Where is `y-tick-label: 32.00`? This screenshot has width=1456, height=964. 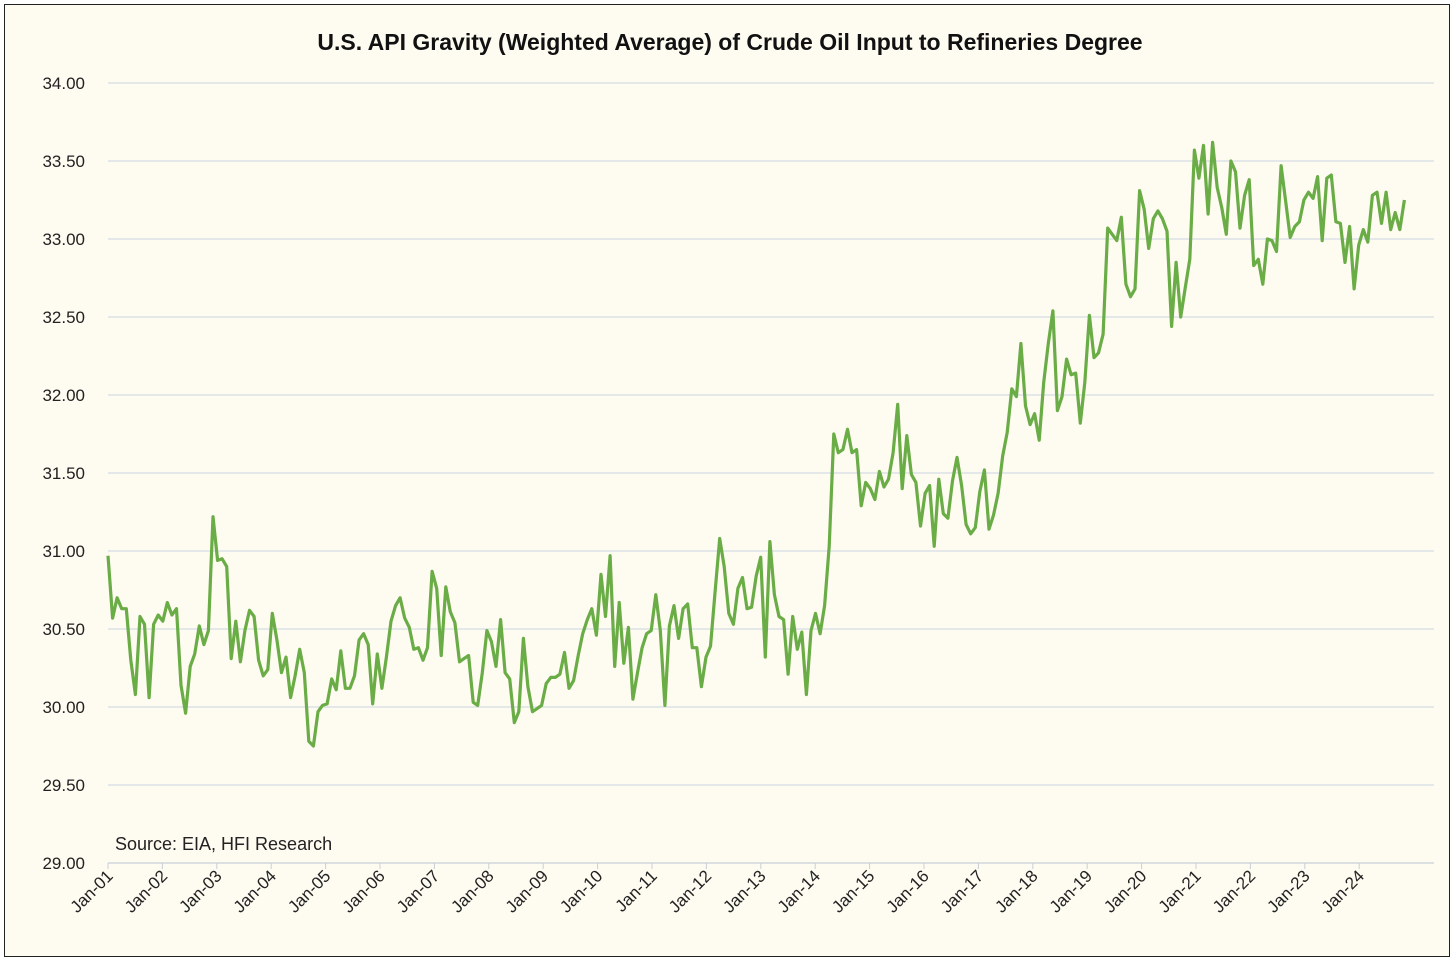 y-tick-label: 32.00 is located at coordinates (63, 395).